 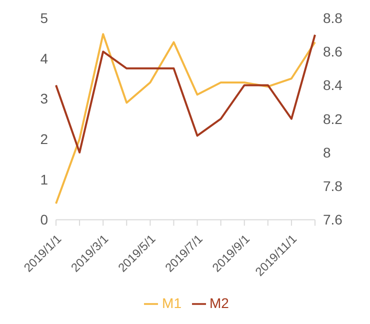 I want to click on y-tick-label: 2, so click(x=44, y=138).